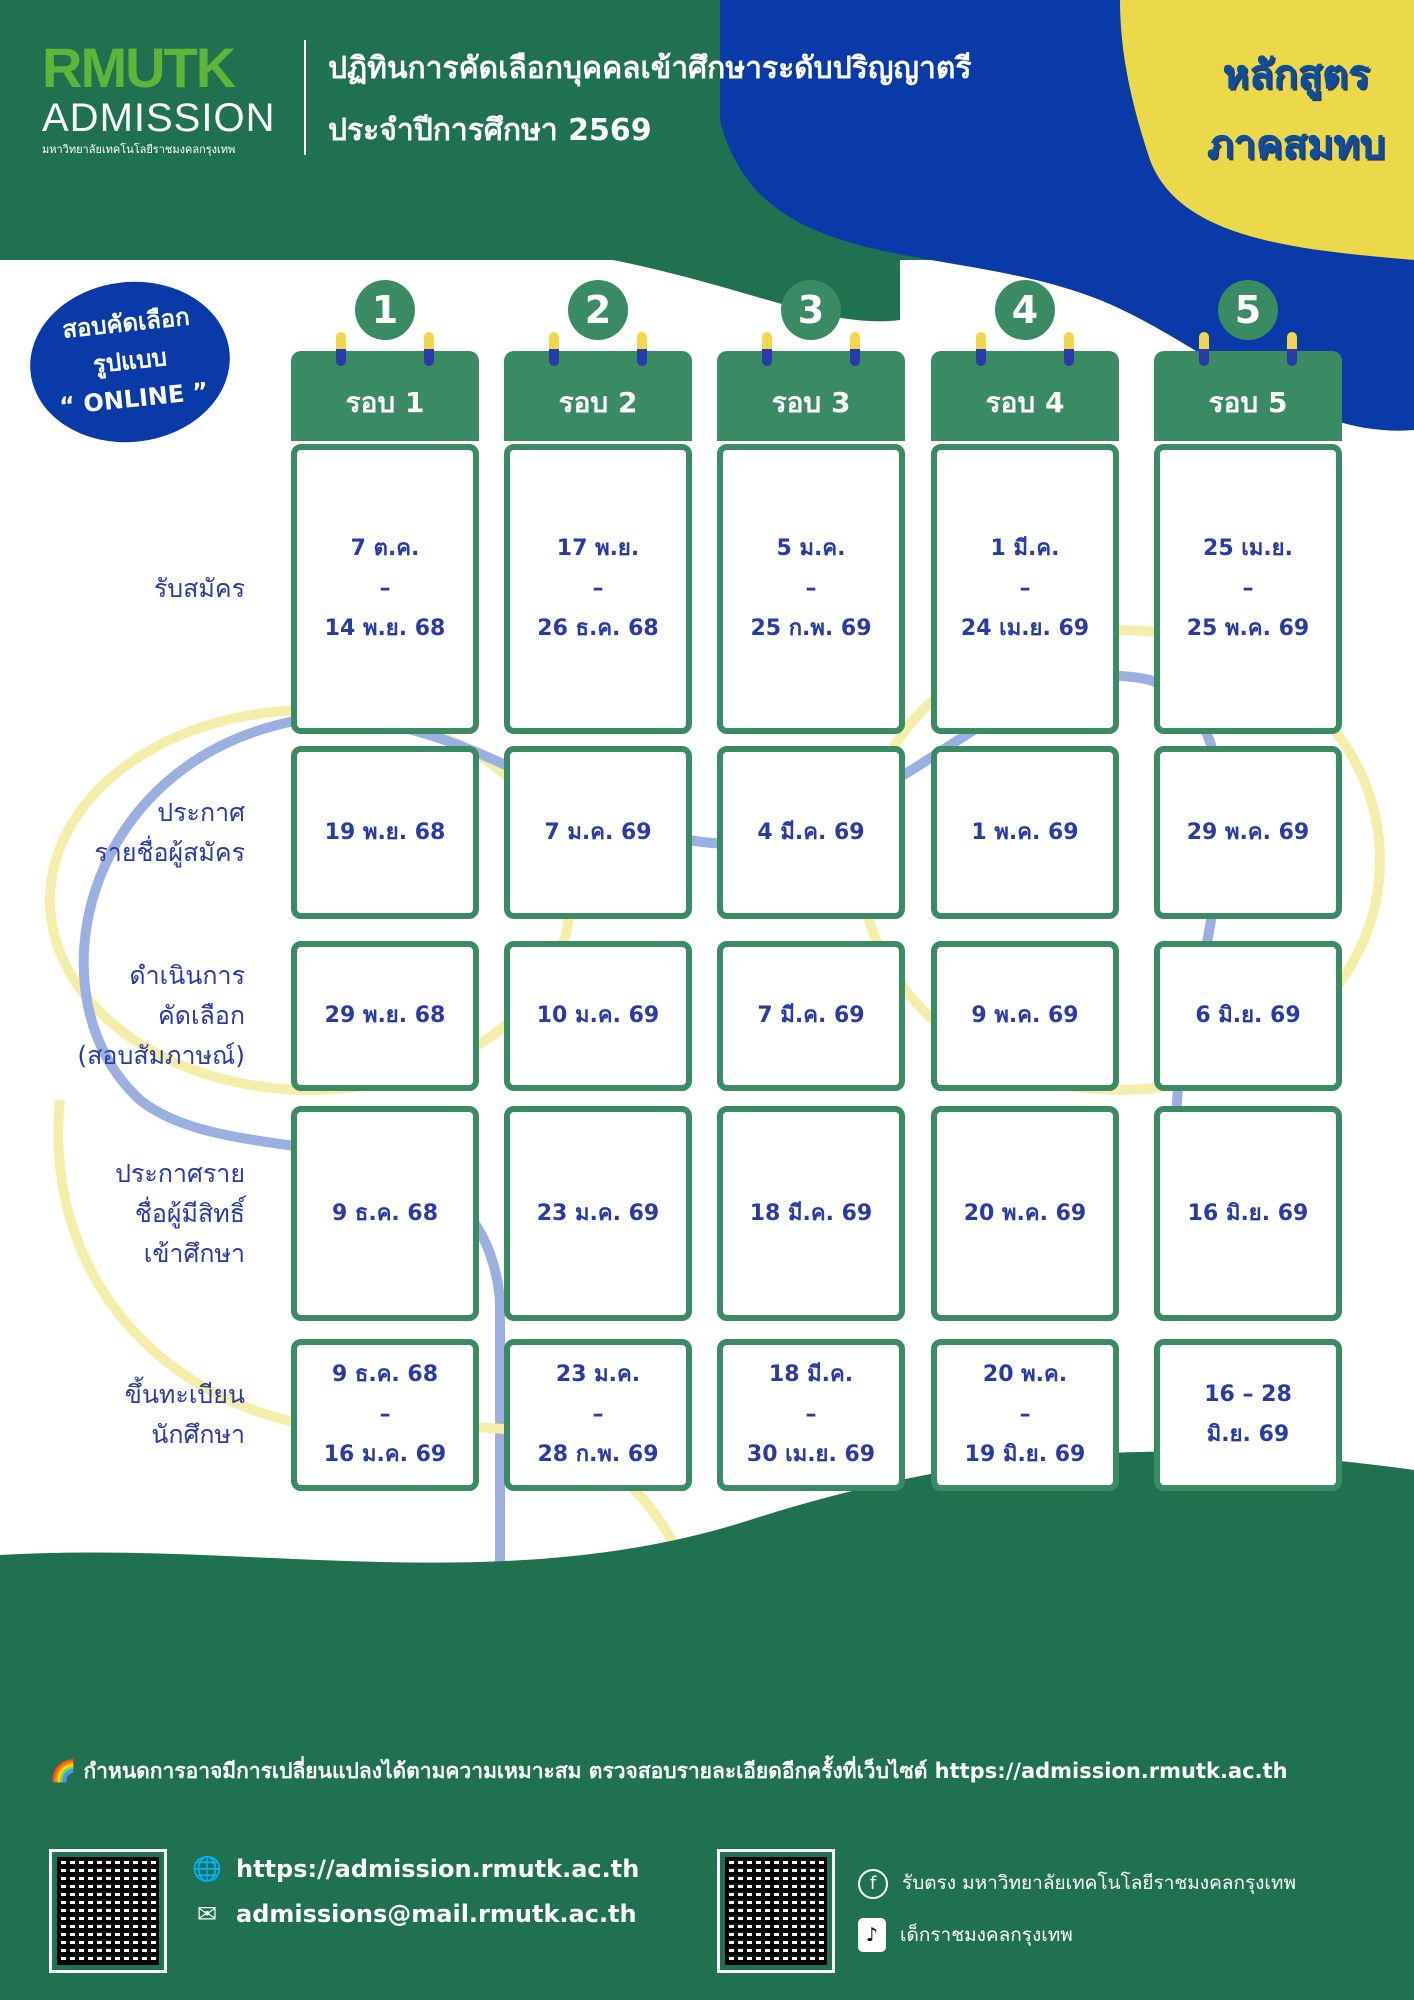 This screenshot has width=1414, height=2000. Describe the element at coordinates (161, 1015) in the screenshot. I see `row-label: ดำเนินการ คัดเลือก (สอบสัมภาษณ์)` at that location.